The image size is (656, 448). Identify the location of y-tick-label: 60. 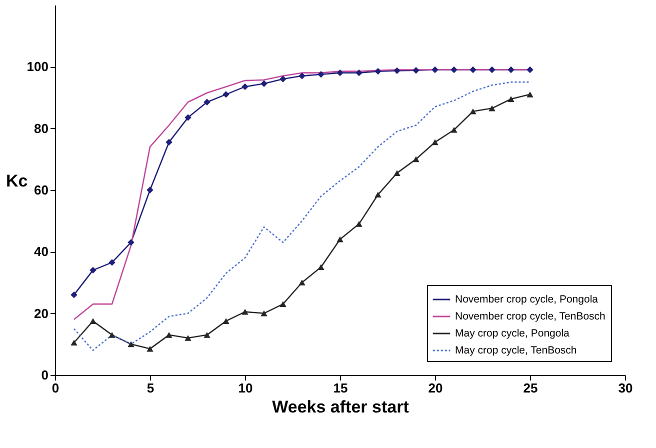
(41, 190).